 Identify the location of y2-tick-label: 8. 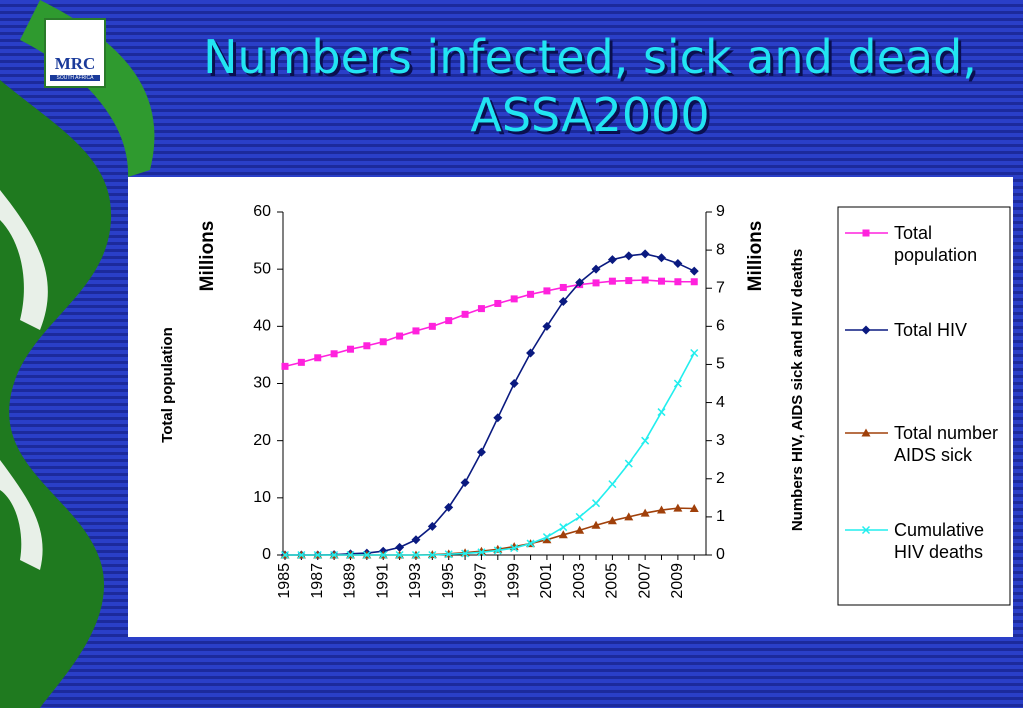
(720, 249).